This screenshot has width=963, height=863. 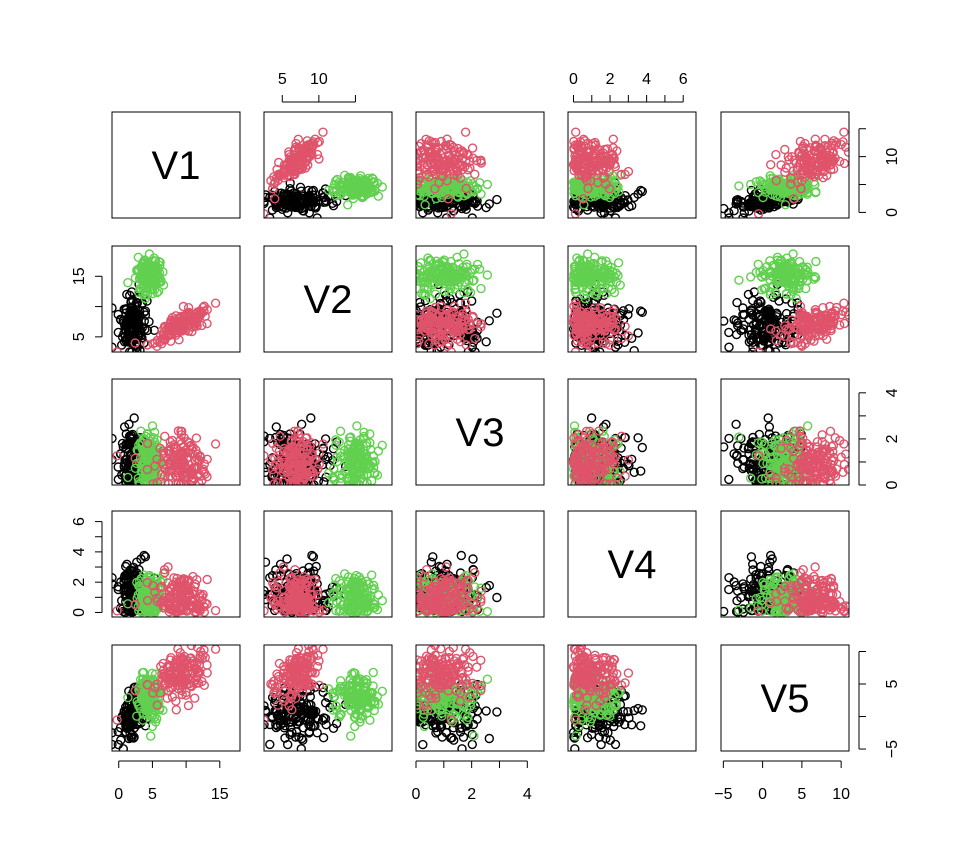 I want to click on panel-frame, so click(x=632, y=299).